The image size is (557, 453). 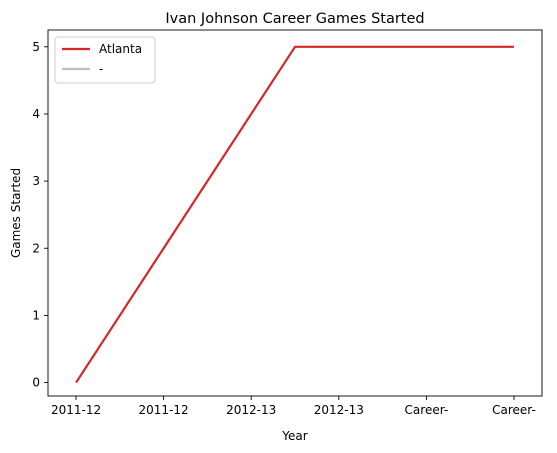 What do you see at coordinates (40, 215) in the screenshot?
I see `y-axis-ticks: 0 1 2 3 4 5` at bounding box center [40, 215].